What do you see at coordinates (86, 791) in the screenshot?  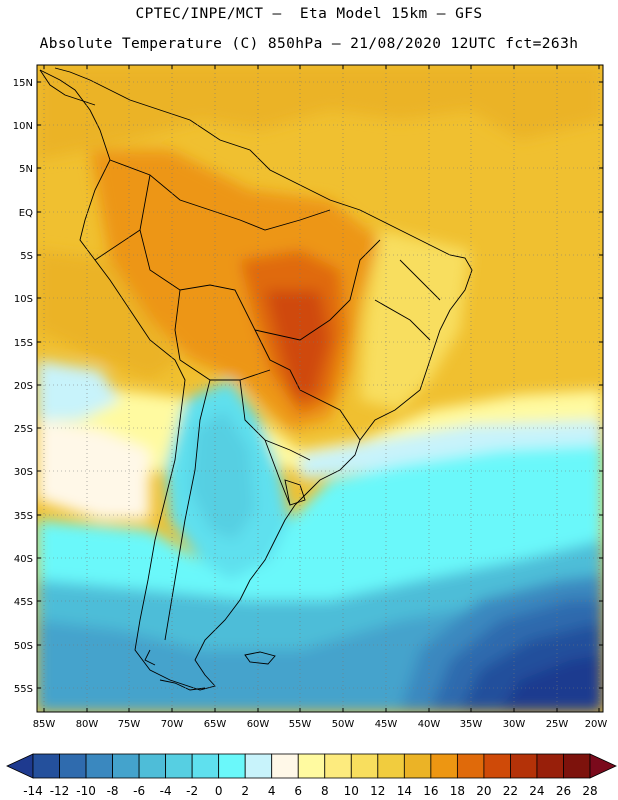 I see `colorbar-tick-label: -10` at bounding box center [86, 791].